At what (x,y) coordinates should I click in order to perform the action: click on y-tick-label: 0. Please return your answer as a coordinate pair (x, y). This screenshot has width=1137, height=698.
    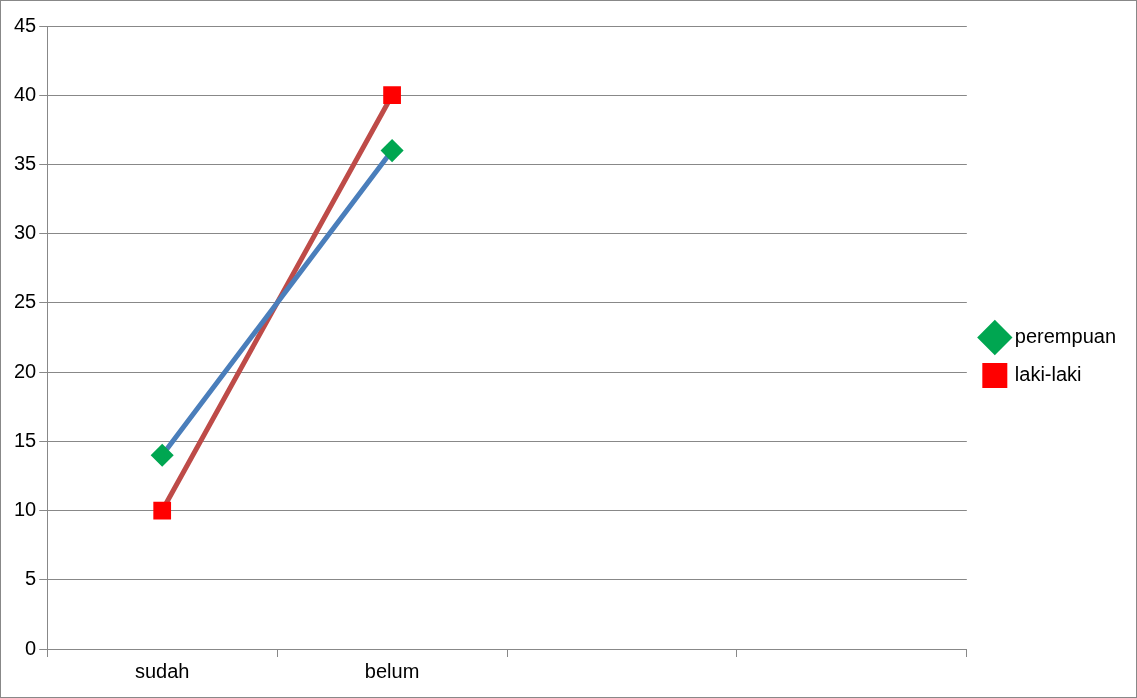
    Looking at the image, I should click on (31, 647).